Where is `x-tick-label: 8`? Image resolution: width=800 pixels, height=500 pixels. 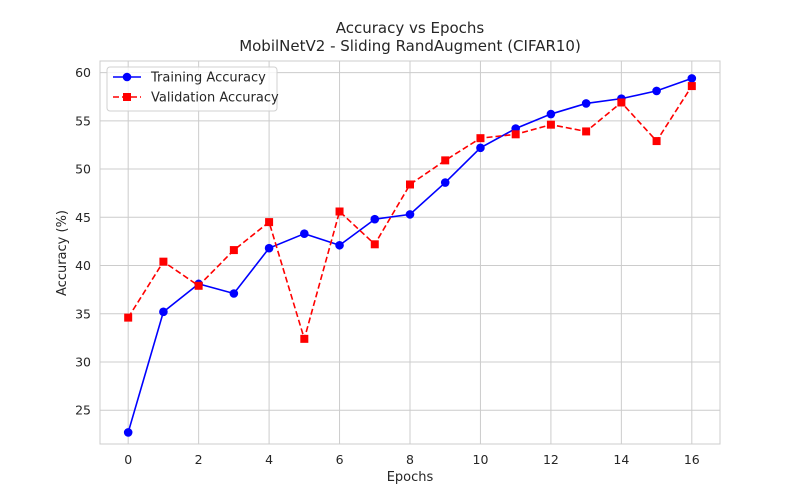
x-tick-label: 8 is located at coordinates (410, 459).